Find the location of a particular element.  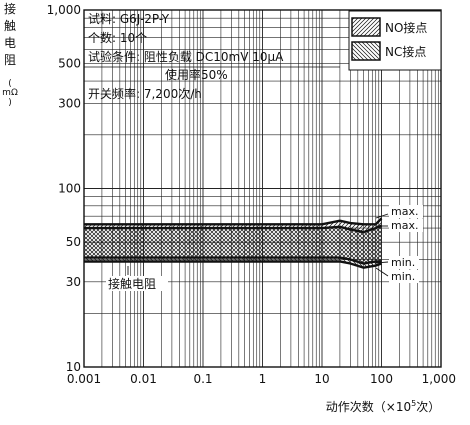

legend: NO接点 NC接点 is located at coordinates (395, 40).